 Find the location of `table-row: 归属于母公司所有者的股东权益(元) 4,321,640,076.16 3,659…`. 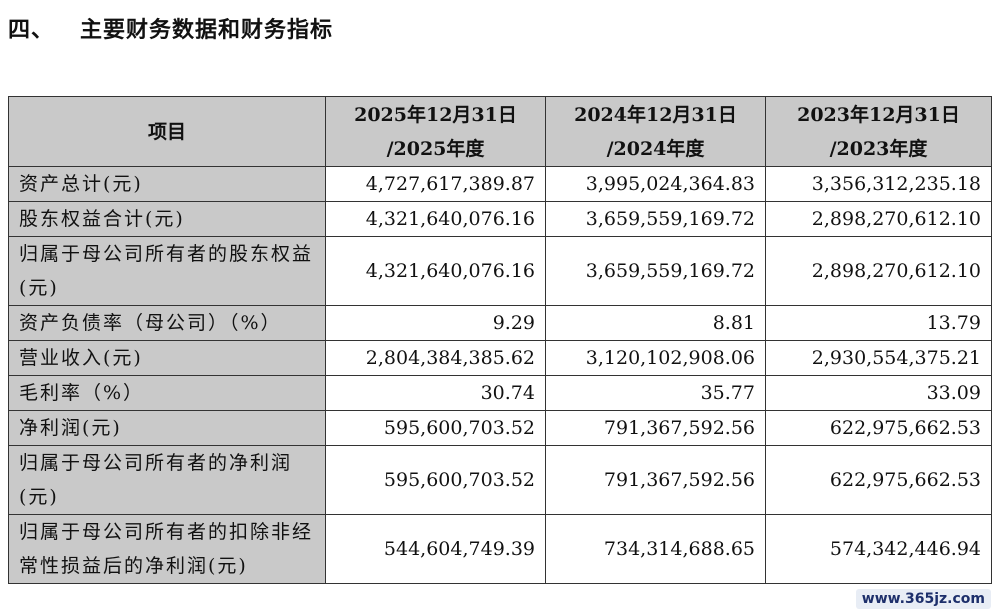

table-row: 归属于母公司所有者的股东权益(元) 4,321,640,076.16 3,659… is located at coordinates (500, 271).